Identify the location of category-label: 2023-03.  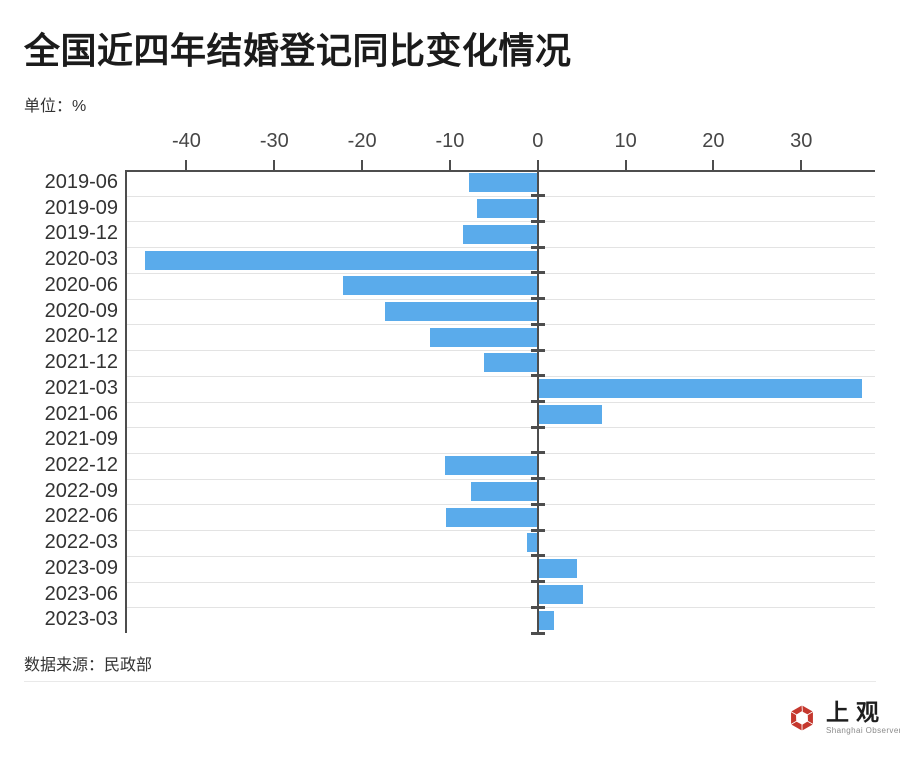
(81, 619).